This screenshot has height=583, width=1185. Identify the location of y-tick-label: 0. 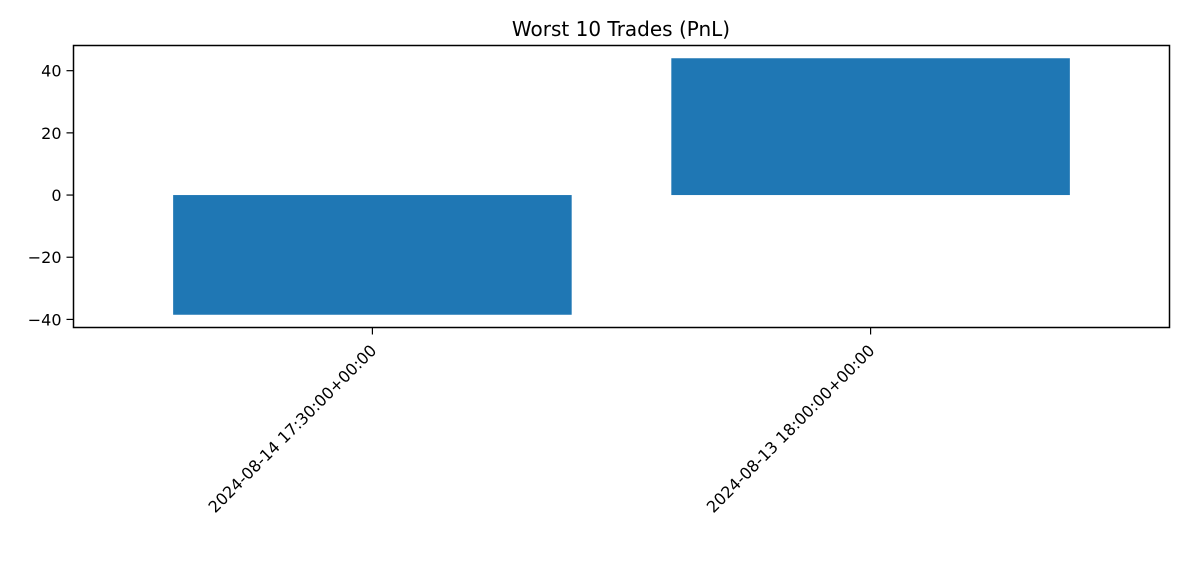
(56, 195).